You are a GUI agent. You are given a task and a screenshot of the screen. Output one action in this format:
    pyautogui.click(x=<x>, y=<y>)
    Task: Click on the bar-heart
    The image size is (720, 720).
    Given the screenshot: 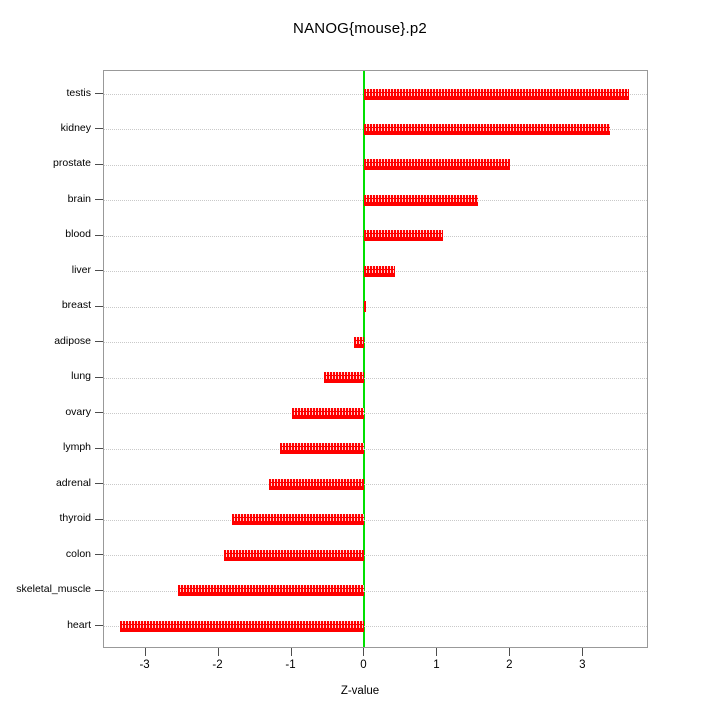 What is the action you would take?
    pyautogui.click(x=242, y=626)
    